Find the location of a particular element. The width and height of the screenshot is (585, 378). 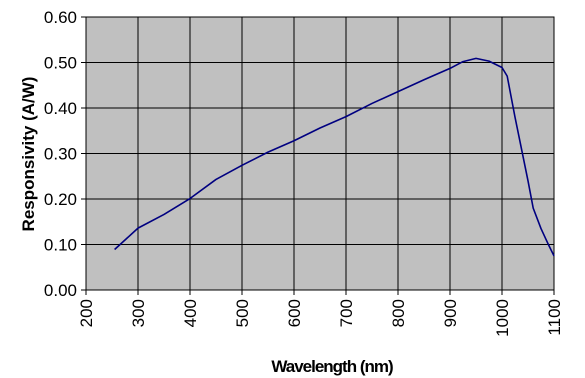

x-tick-label: 1100 is located at coordinates (554, 317).